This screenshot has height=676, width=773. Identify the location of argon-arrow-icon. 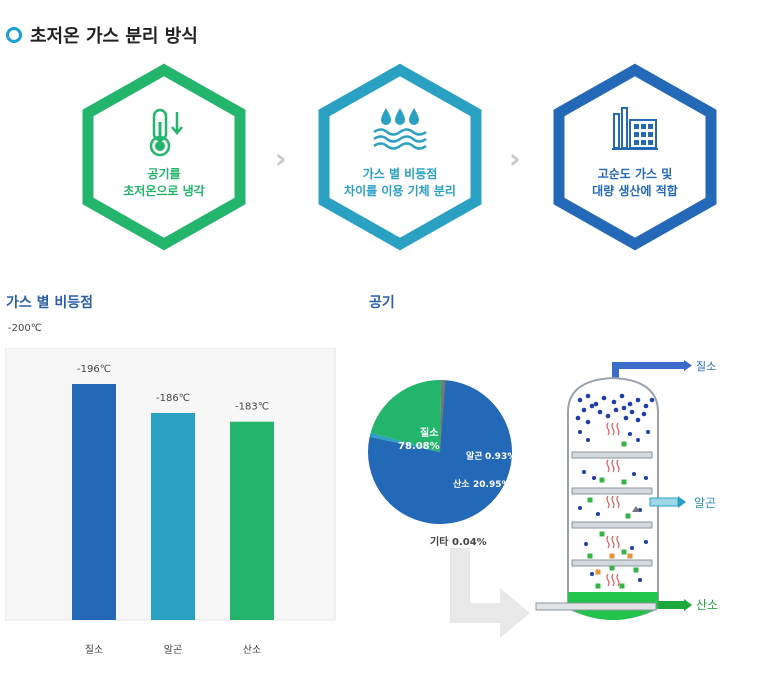
(682, 502).